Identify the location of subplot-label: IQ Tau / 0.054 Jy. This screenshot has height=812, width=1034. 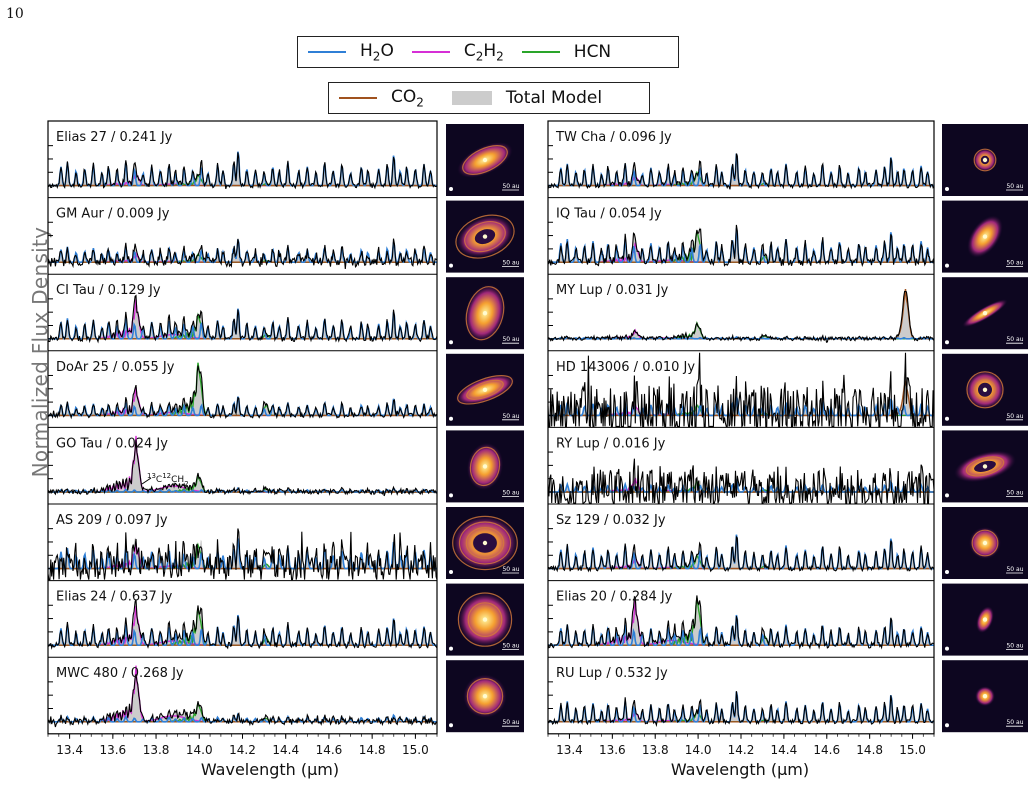
(609, 214).